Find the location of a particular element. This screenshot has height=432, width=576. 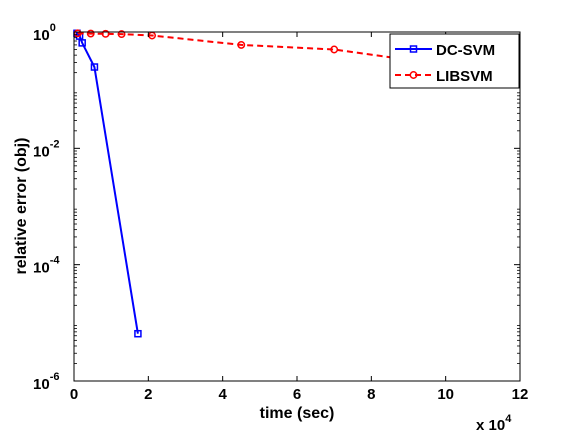

y-tick-label: 10⁻² is located at coordinates (46, 149).